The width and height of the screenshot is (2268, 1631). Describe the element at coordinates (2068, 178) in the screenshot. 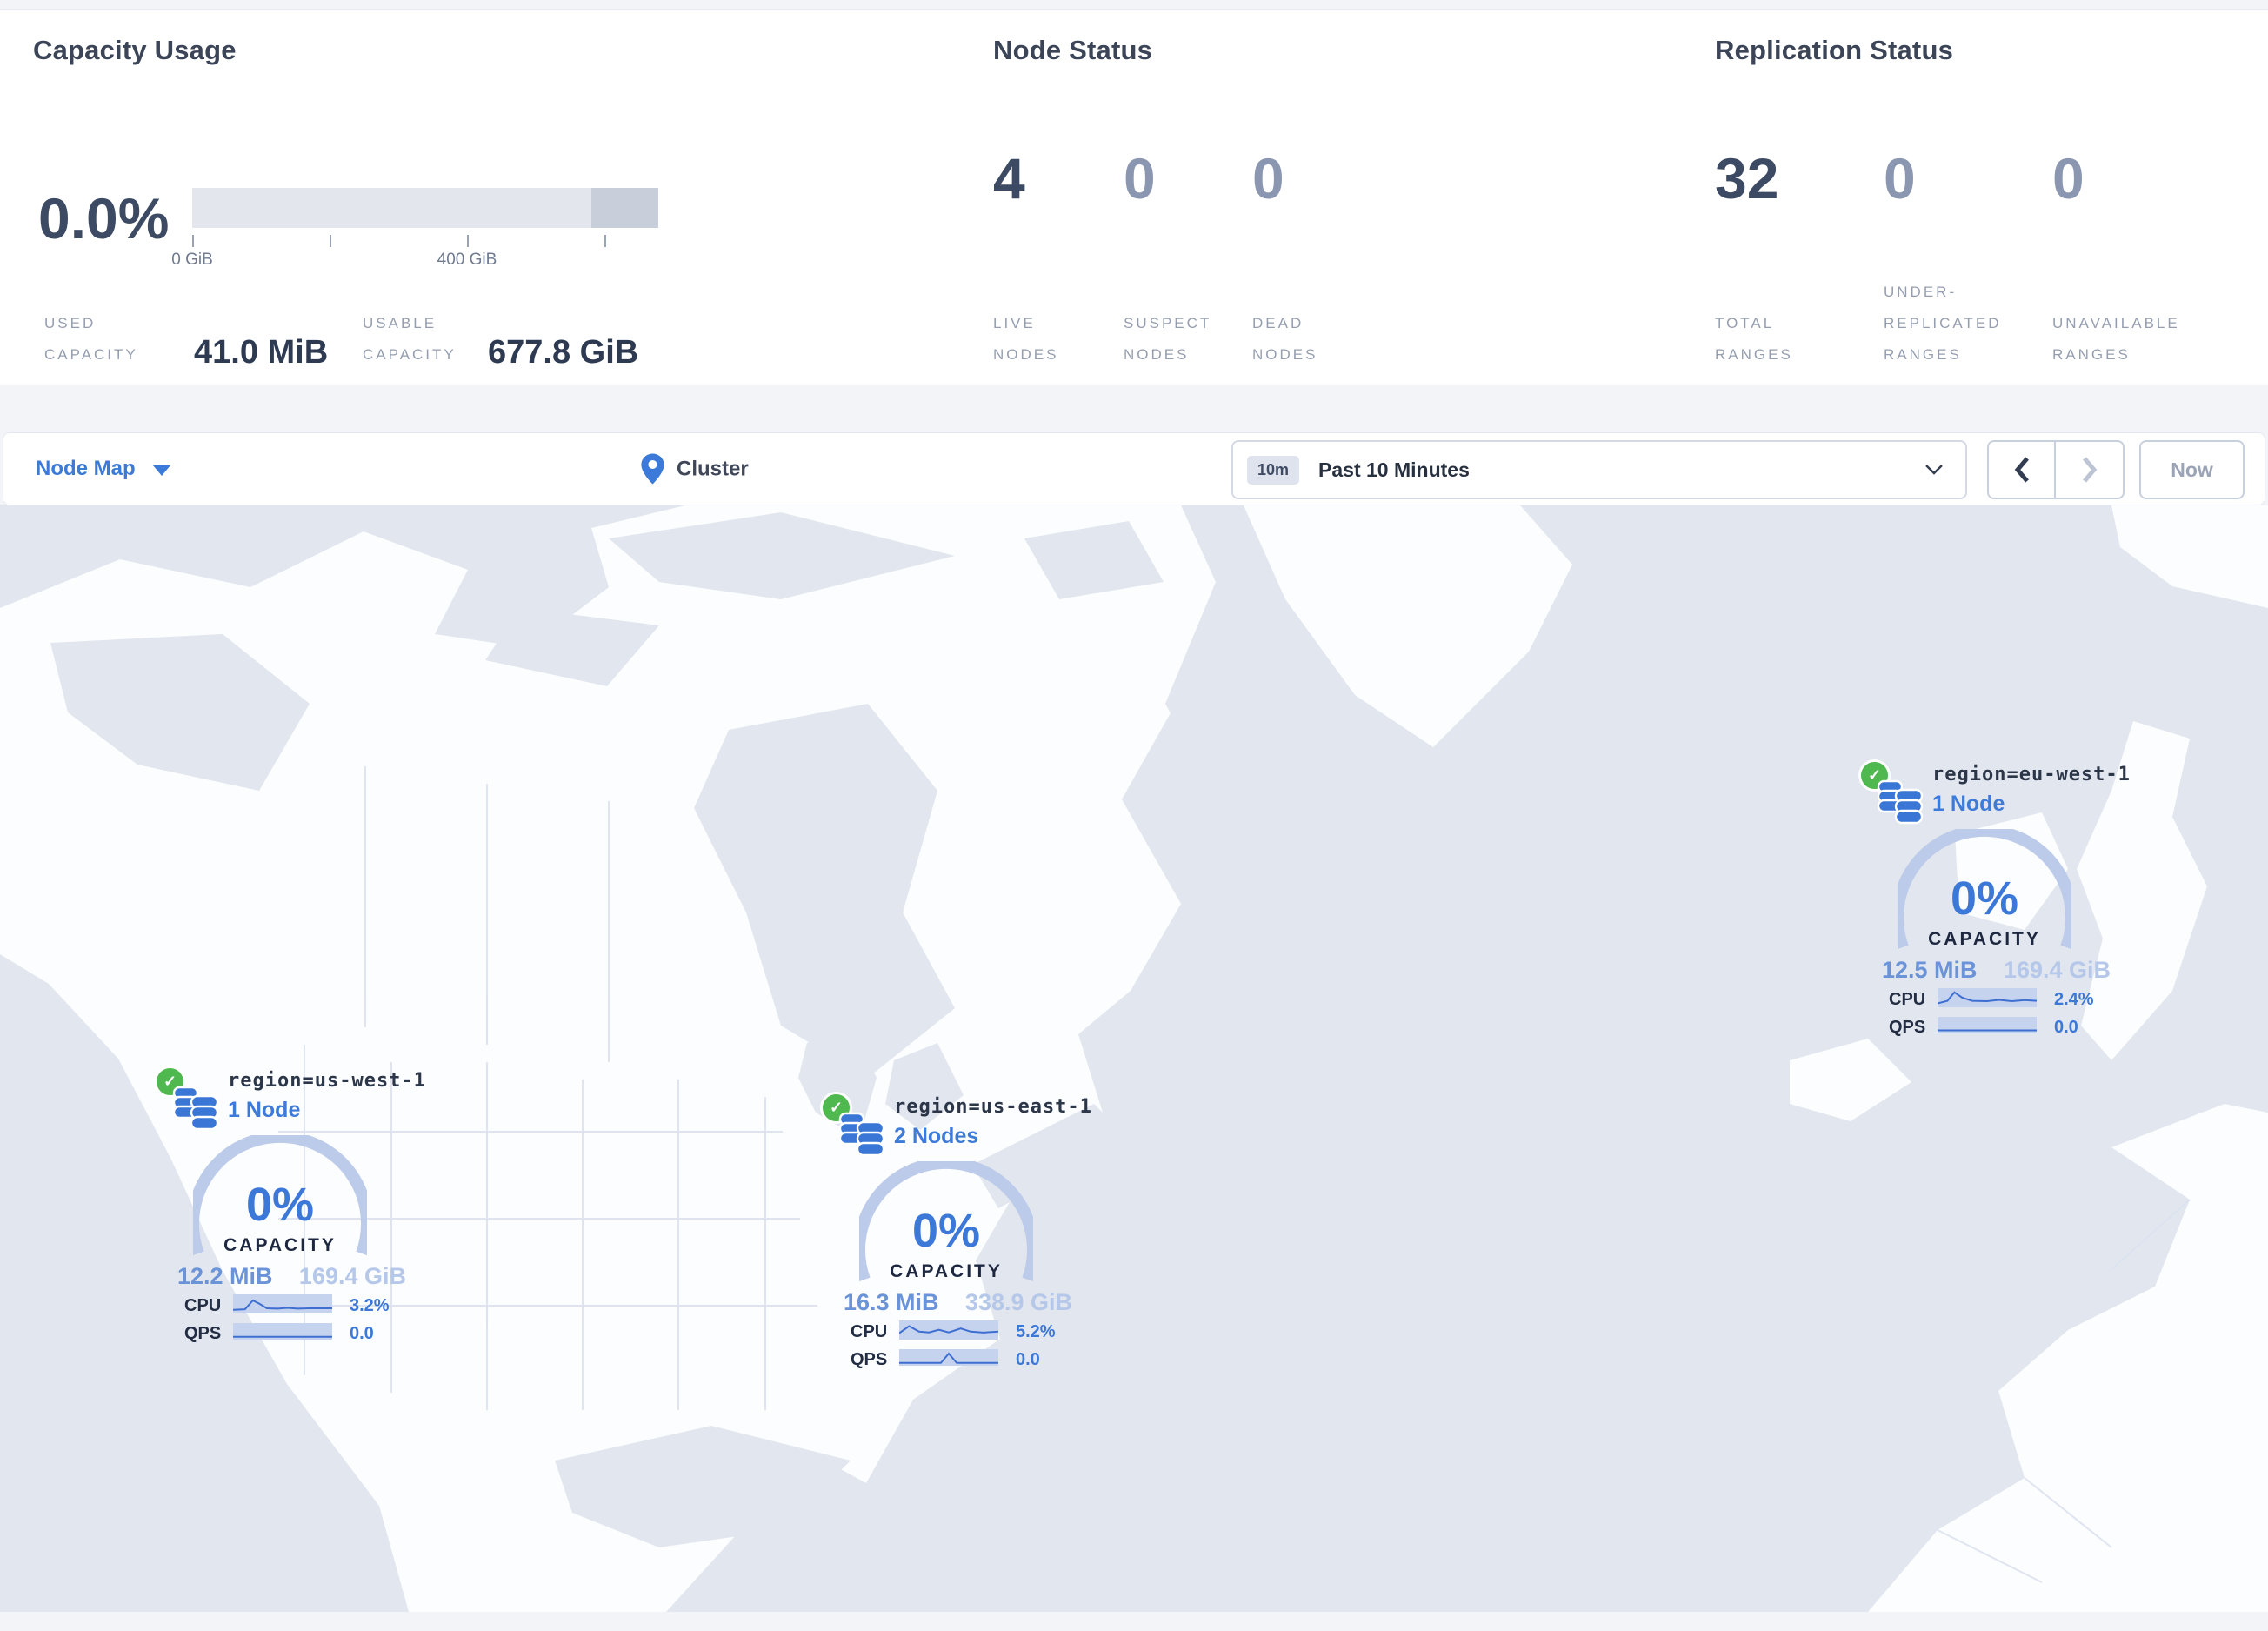

I see `unavailable-ranges-count: 0` at that location.